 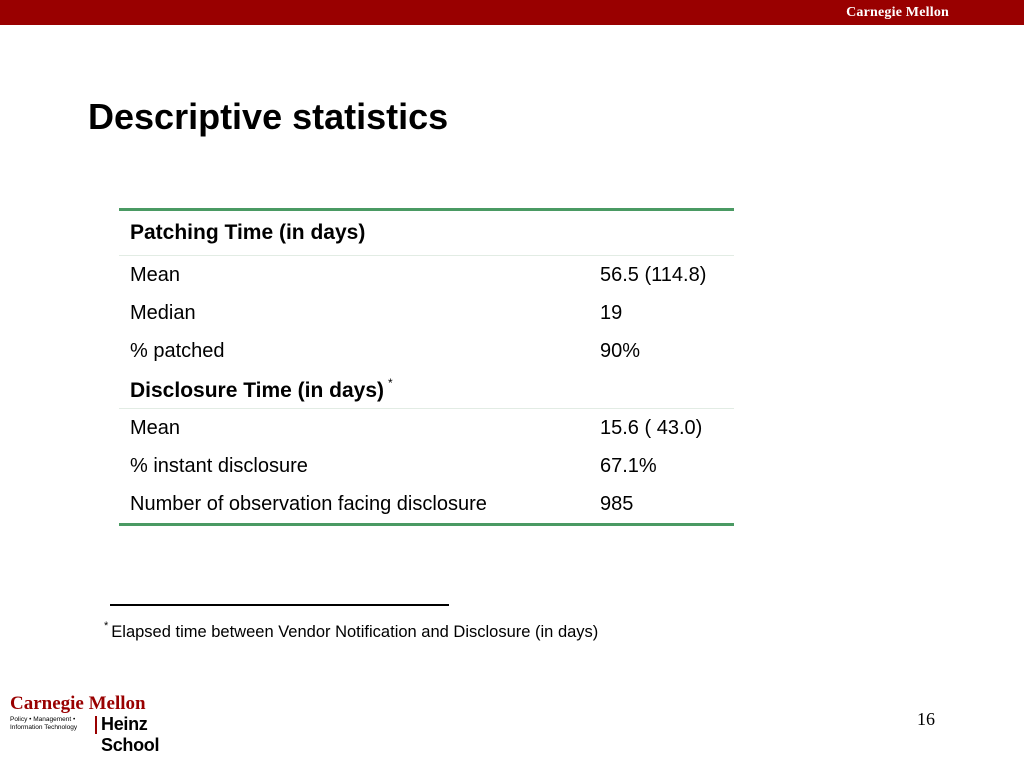 I want to click on row-value: 985, so click(x=662, y=505).